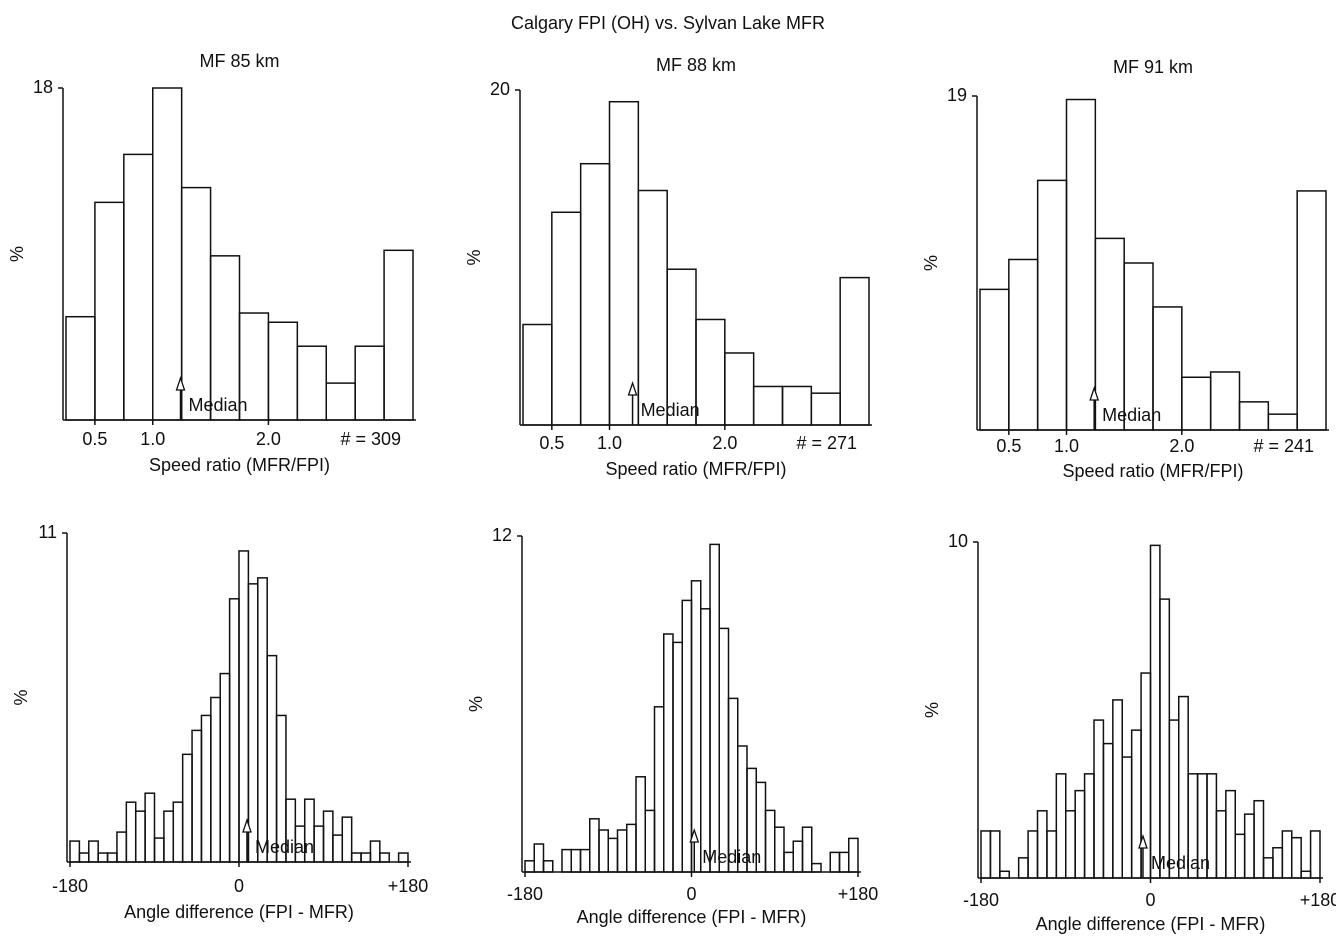 The width and height of the screenshot is (1336, 941). Describe the element at coordinates (239, 912) in the screenshot. I see `x-axis-label: Angle difference (FPI - MFR)` at that location.